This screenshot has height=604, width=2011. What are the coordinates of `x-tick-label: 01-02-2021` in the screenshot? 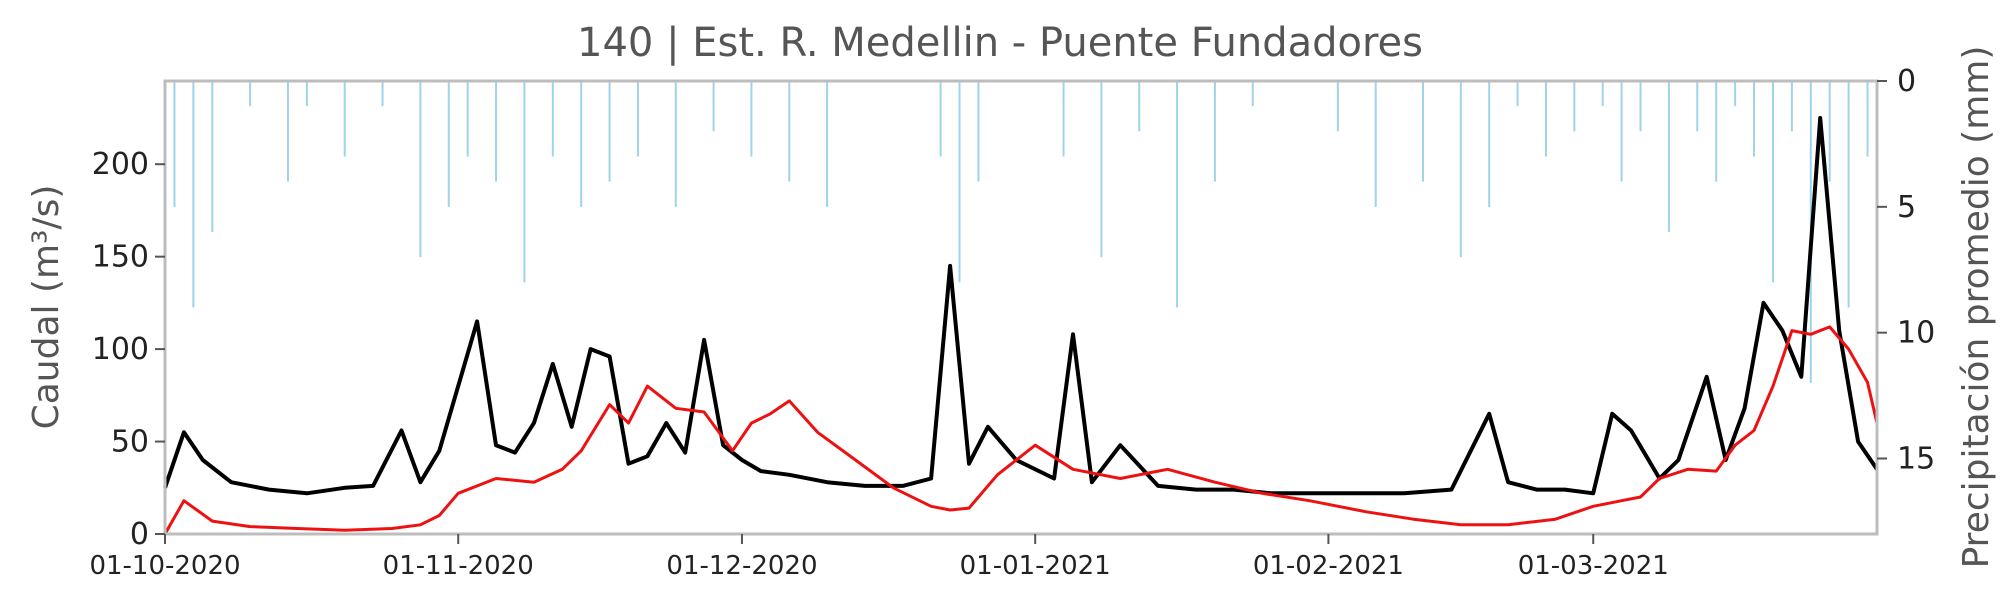 It's located at (1328, 566).